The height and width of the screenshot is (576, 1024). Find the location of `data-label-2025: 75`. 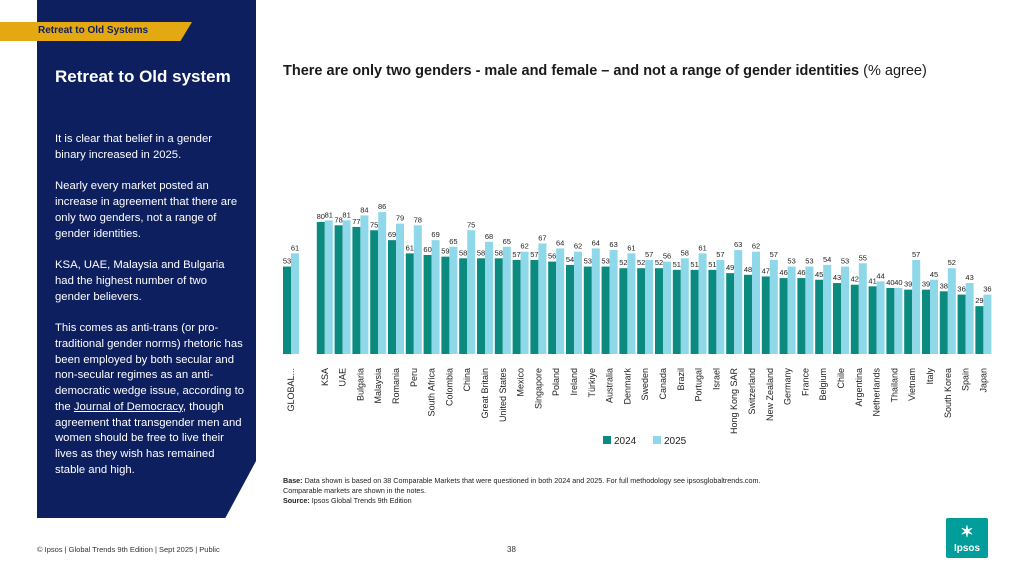

data-label-2025: 75 is located at coordinates (471, 224).